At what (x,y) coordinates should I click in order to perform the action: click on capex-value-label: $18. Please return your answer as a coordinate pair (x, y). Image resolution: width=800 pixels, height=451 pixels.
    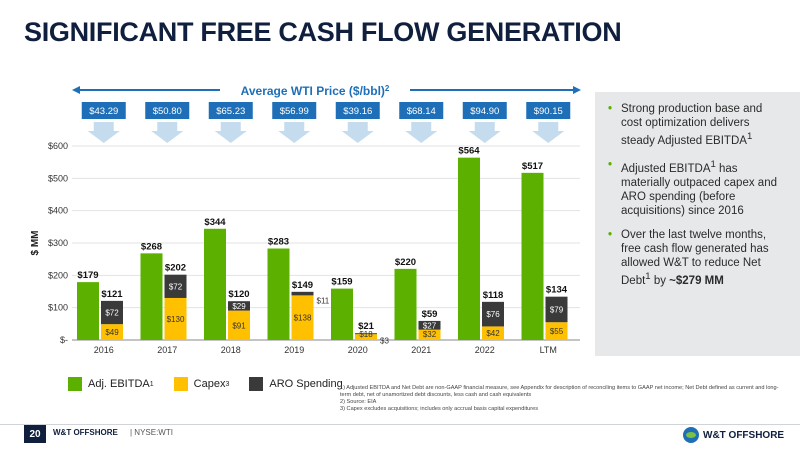
    Looking at the image, I should click on (366, 334).